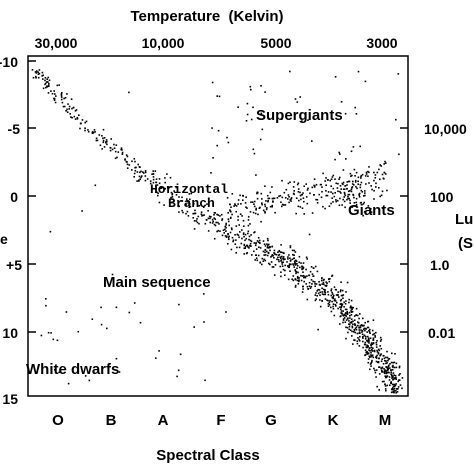 The height and width of the screenshot is (474, 474). I want to click on left-axis: -10 -5 0 +5 10 15 e, so click(18, 230).